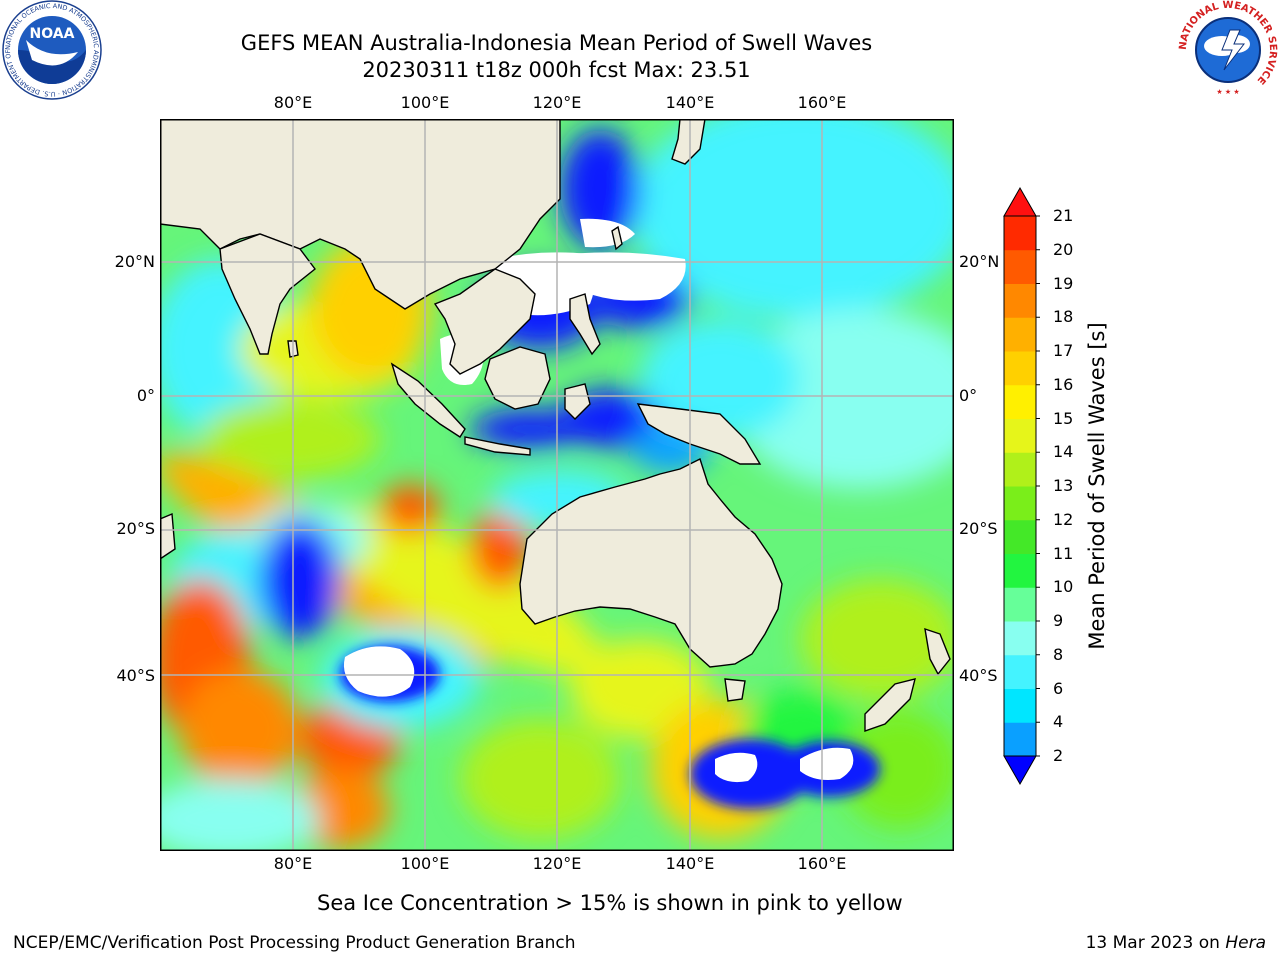 The height and width of the screenshot is (960, 1280). Describe the element at coordinates (822, 863) in the screenshot. I see `x-tick-bottom-160e: 160°E` at that location.